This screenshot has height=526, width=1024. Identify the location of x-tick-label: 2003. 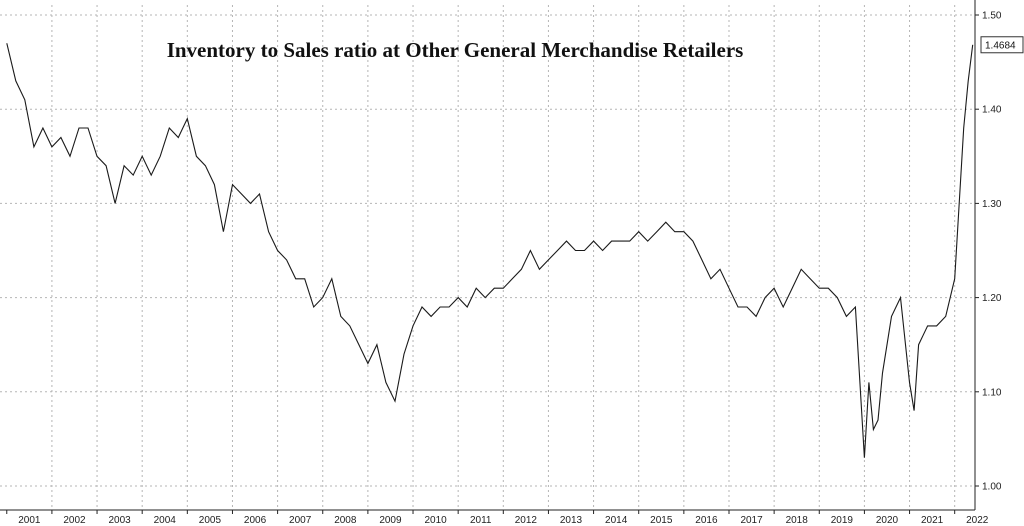
(119, 520).